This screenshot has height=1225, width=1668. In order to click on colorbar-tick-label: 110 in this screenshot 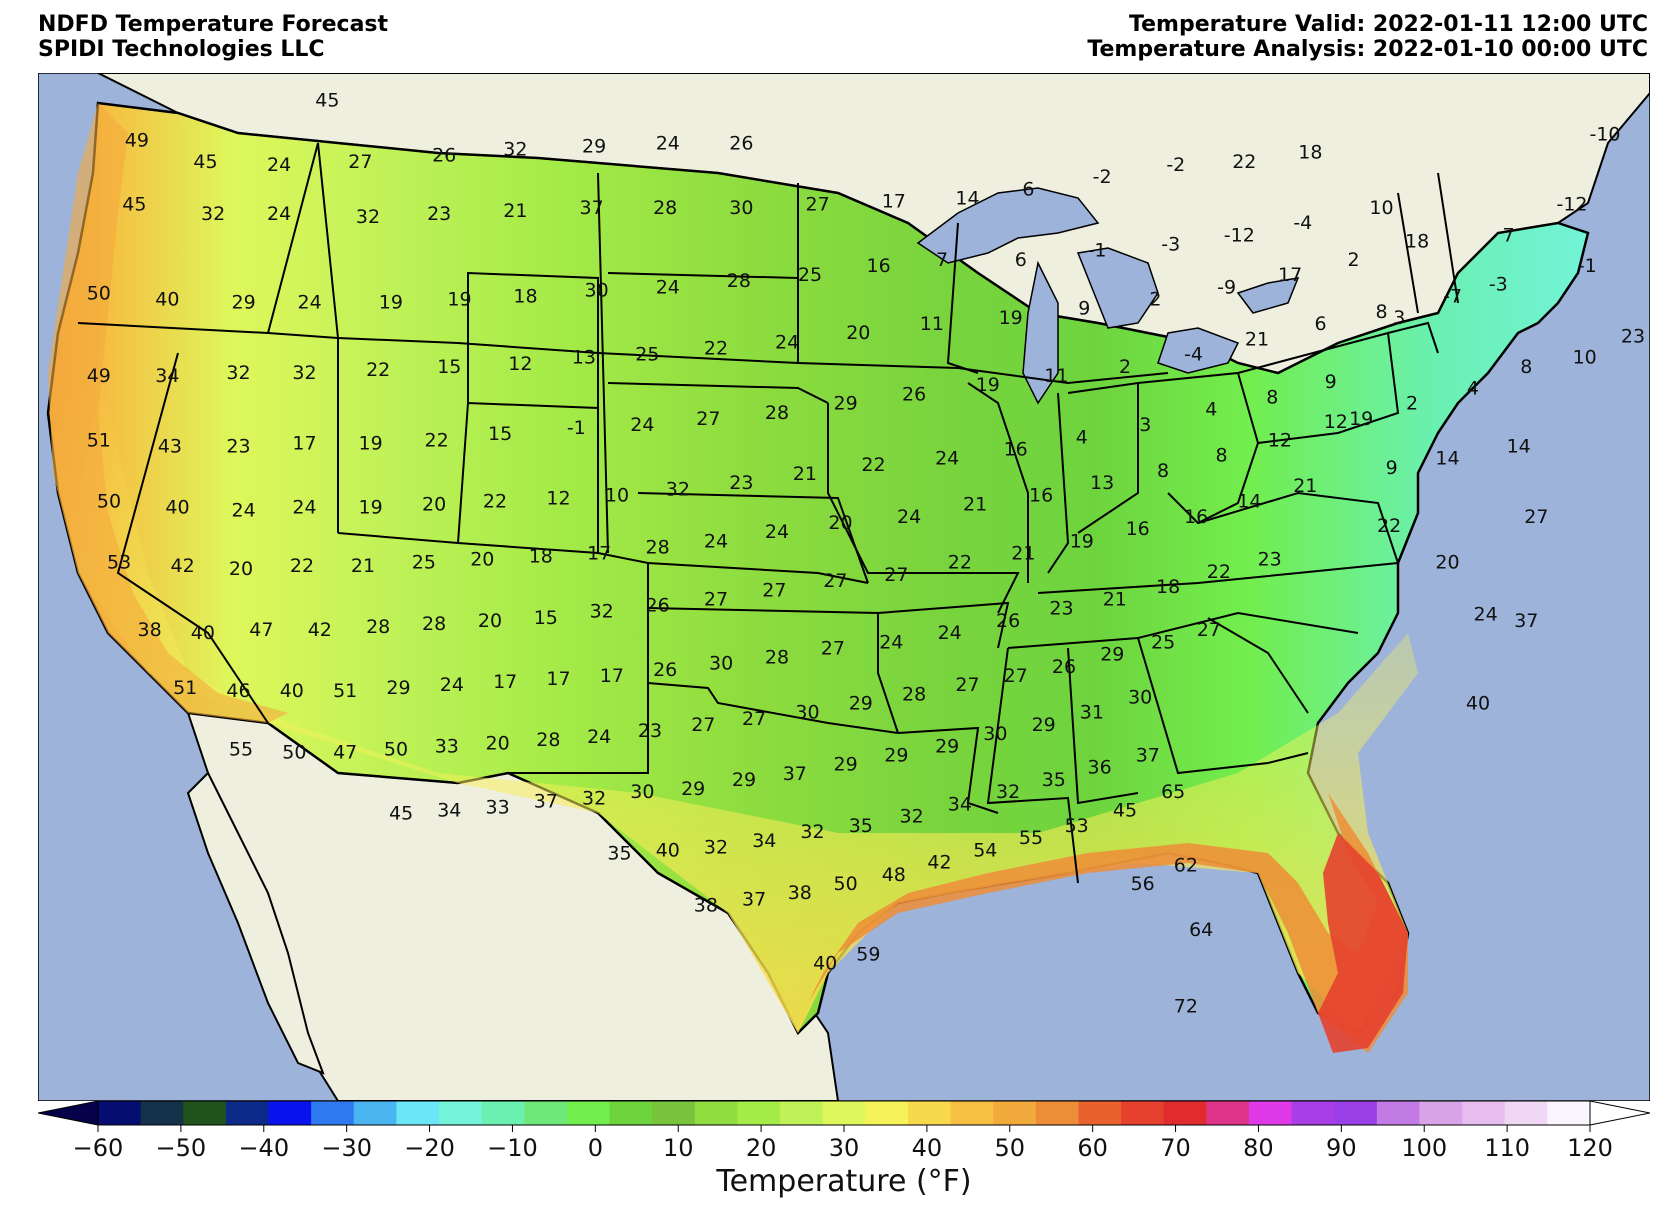, I will do `click(1507, 1148)`.